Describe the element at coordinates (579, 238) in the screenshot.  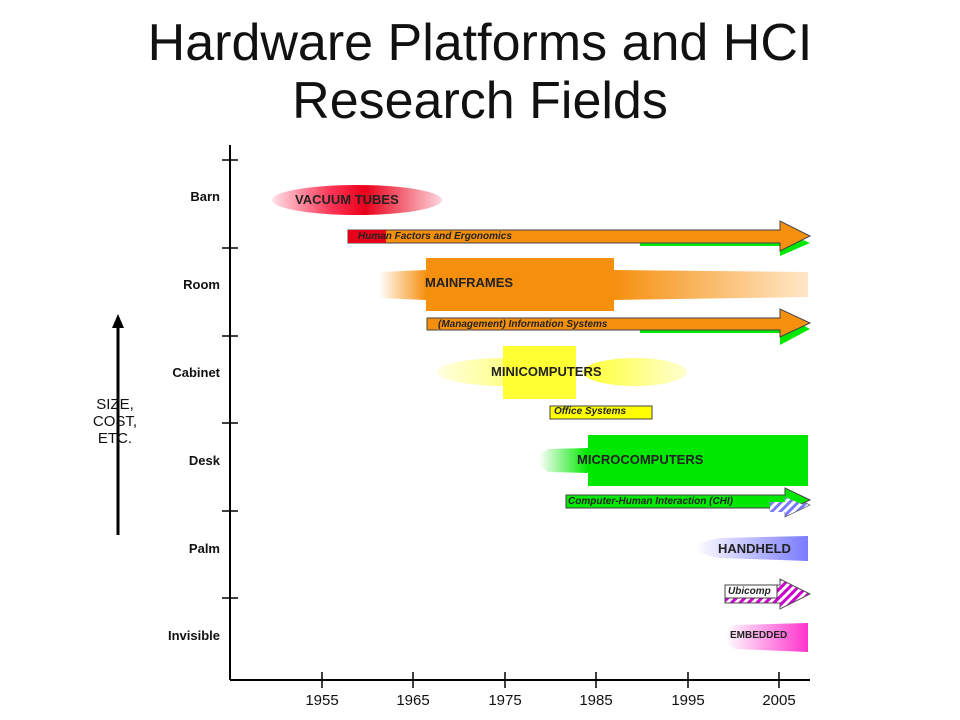
I see `human-factors-arrow` at that location.